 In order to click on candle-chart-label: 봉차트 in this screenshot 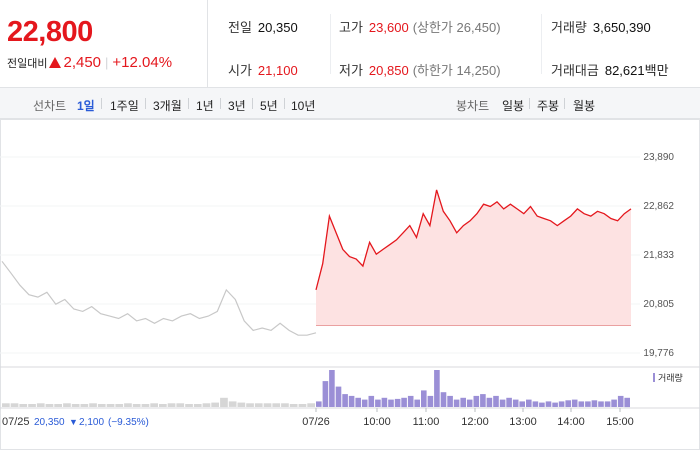, I will do `click(473, 106)`.